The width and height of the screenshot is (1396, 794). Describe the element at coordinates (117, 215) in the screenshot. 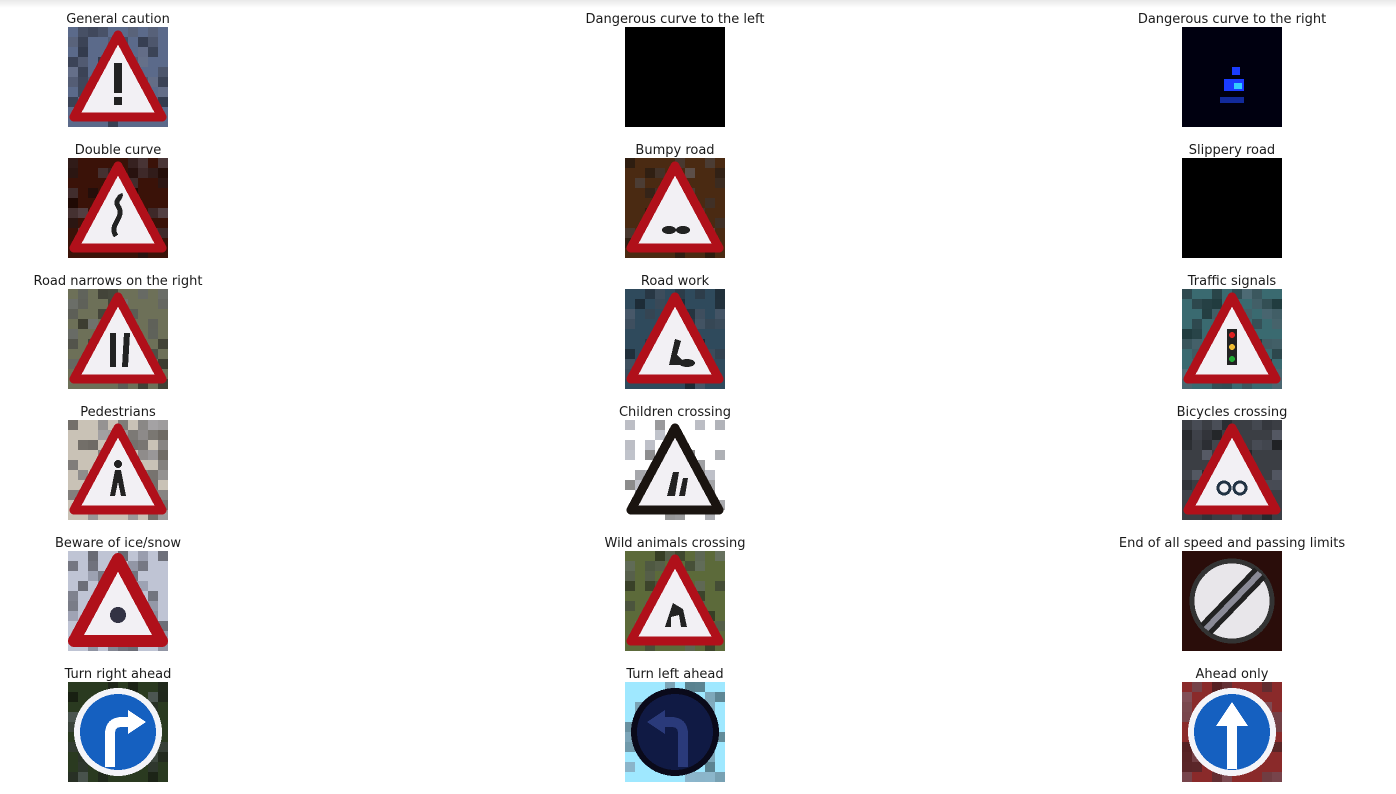

I see `double-curve-icon` at that location.